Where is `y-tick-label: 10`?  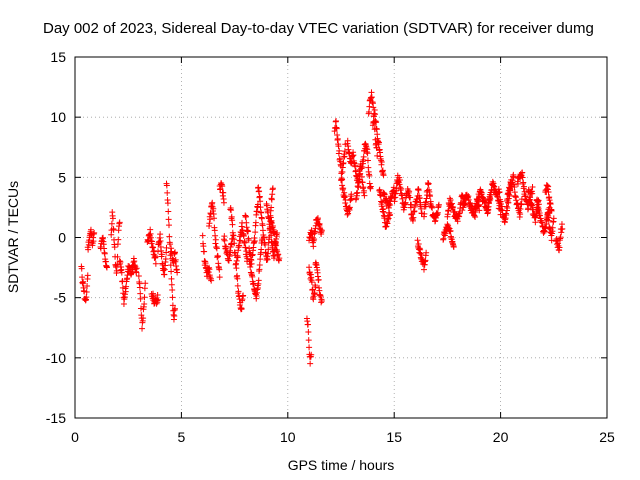
y-tick-label: 10 is located at coordinates (58, 117).